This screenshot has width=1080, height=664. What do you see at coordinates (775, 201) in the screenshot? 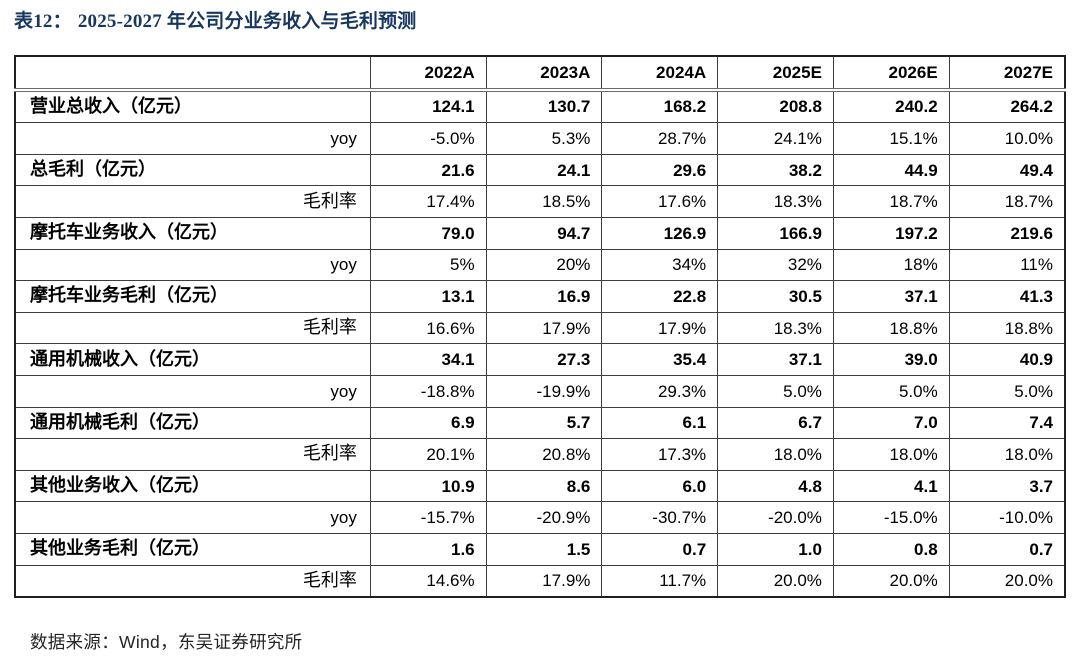
I see `cell-value: 18.3%` at bounding box center [775, 201].